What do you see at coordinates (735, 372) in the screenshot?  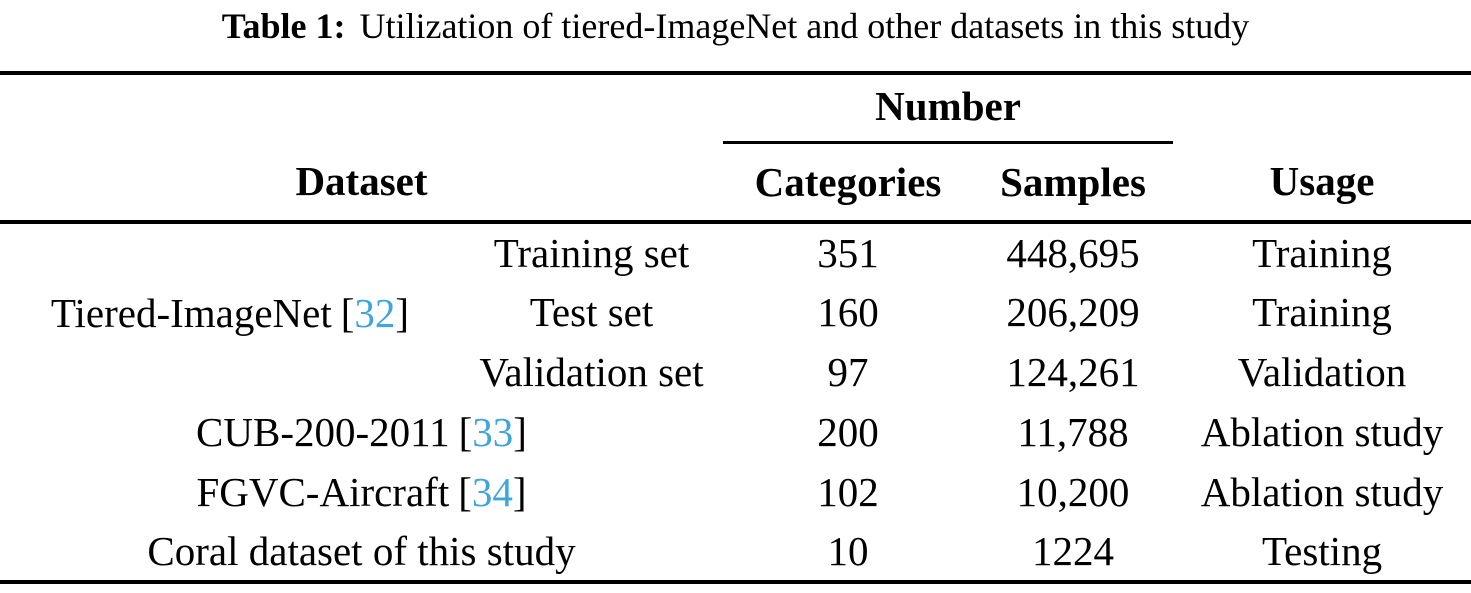 I see `table-row-tiered-validation: Validation set 97 124,261 Validation` at bounding box center [735, 372].